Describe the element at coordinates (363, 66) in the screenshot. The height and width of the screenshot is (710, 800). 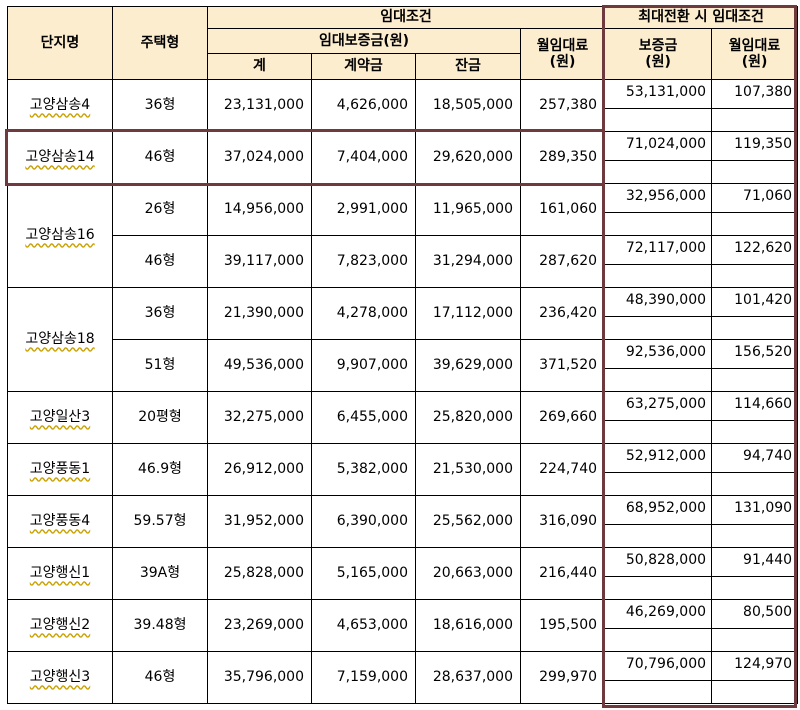
I see `header-down-payment: 계약금` at that location.